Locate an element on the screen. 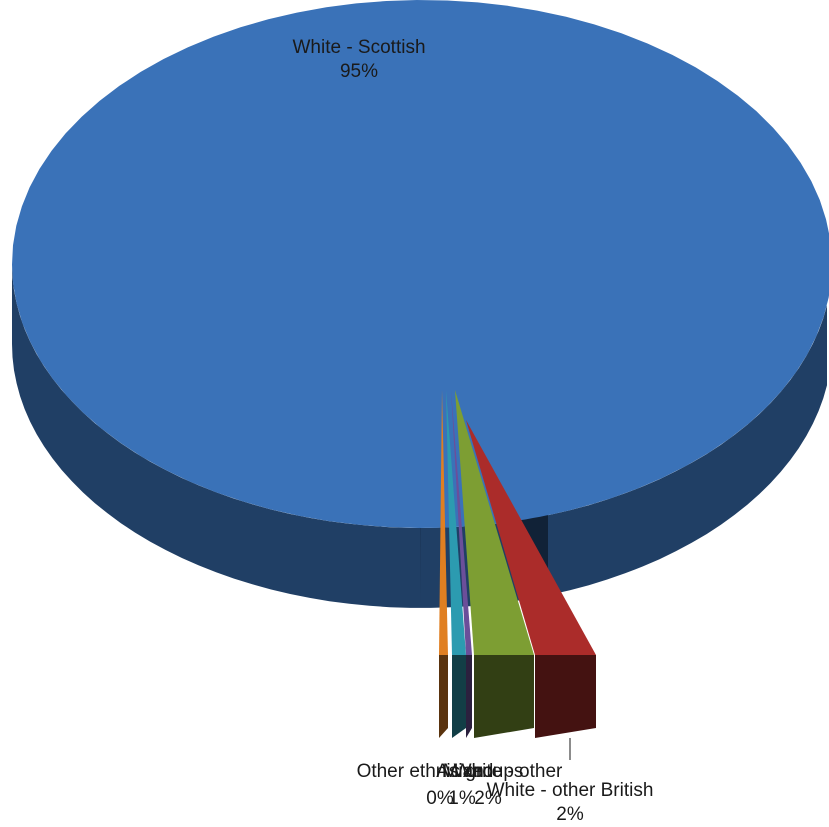  label-mixed: Mixed is located at coordinates (468, 771).